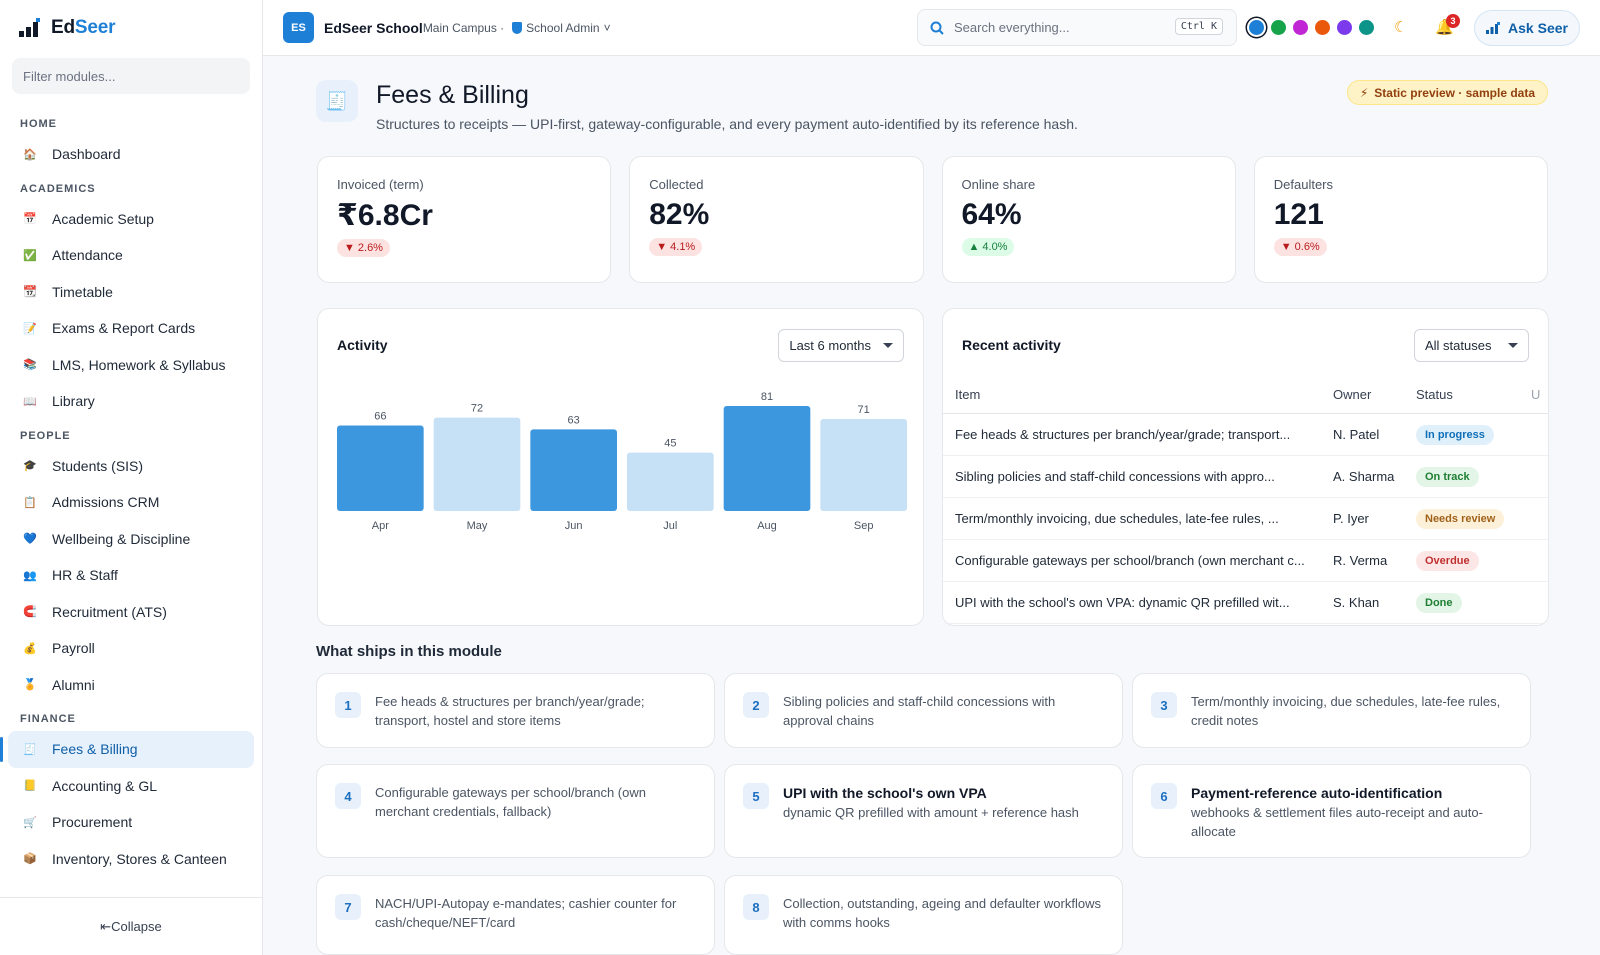 The image size is (1600, 955). I want to click on sidebar-item-label: Accounting & GL, so click(105, 785).